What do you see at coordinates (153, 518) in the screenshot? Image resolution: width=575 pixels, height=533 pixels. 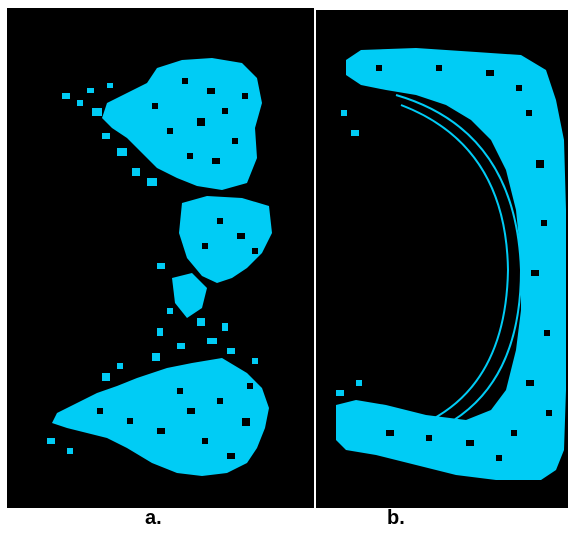 I see `panel-a-caption: a.` at bounding box center [153, 518].